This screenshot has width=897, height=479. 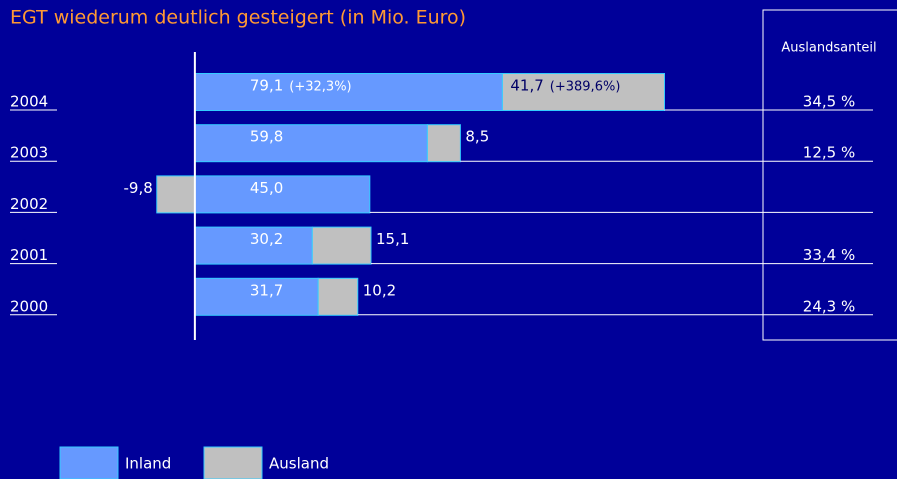 What do you see at coordinates (29, 204) in the screenshot?
I see `category-label: 2002` at bounding box center [29, 204].